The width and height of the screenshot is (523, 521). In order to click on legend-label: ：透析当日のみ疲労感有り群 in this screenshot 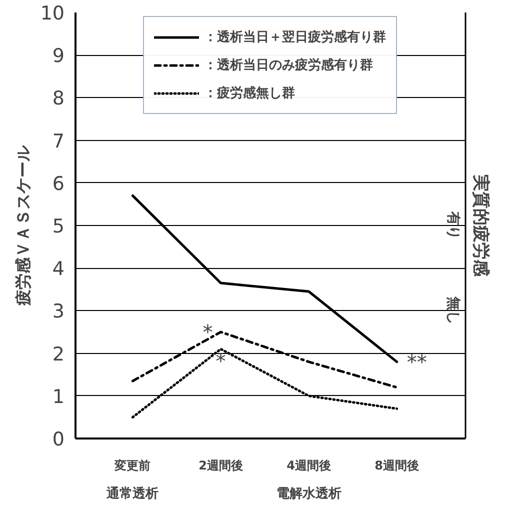, I will do `click(288, 65)`.